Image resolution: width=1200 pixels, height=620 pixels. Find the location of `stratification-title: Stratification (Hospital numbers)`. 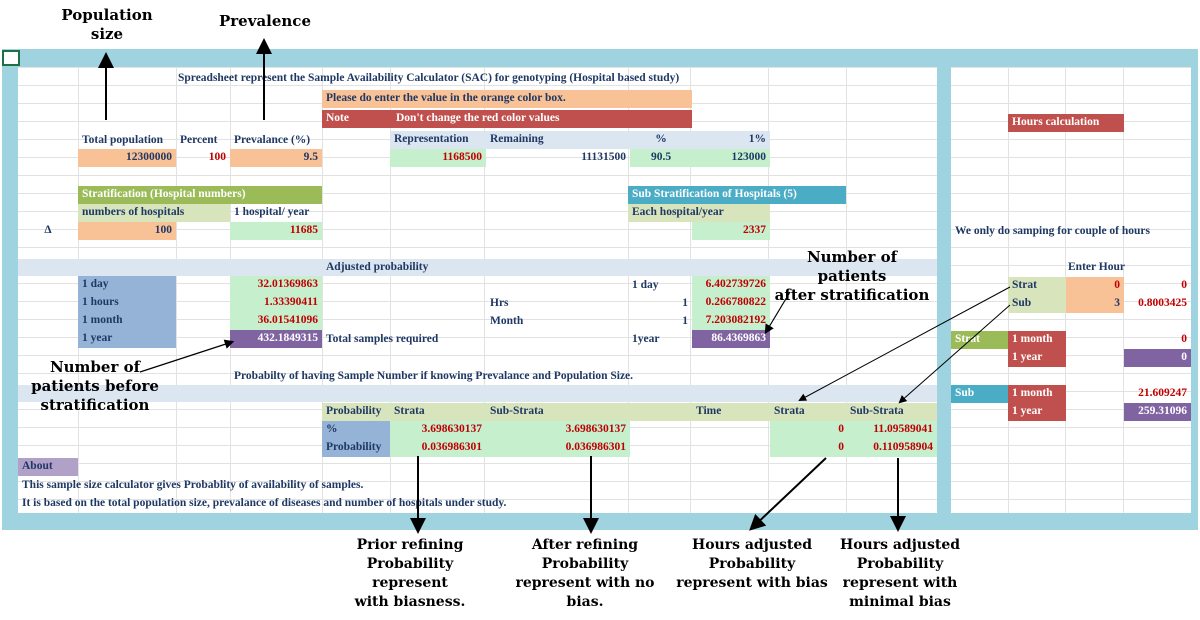

stratification-title: Stratification (Hospital numbers) is located at coordinates (200, 195).